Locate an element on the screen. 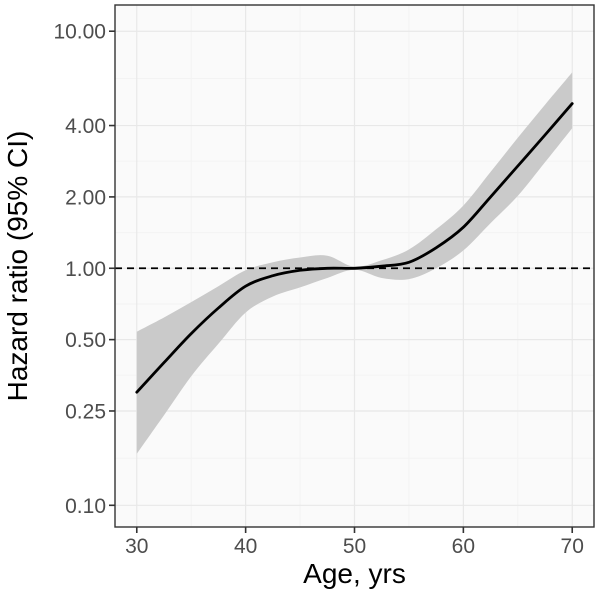 The image size is (600, 600). y-tick-label: 0.25 is located at coordinates (85, 411).